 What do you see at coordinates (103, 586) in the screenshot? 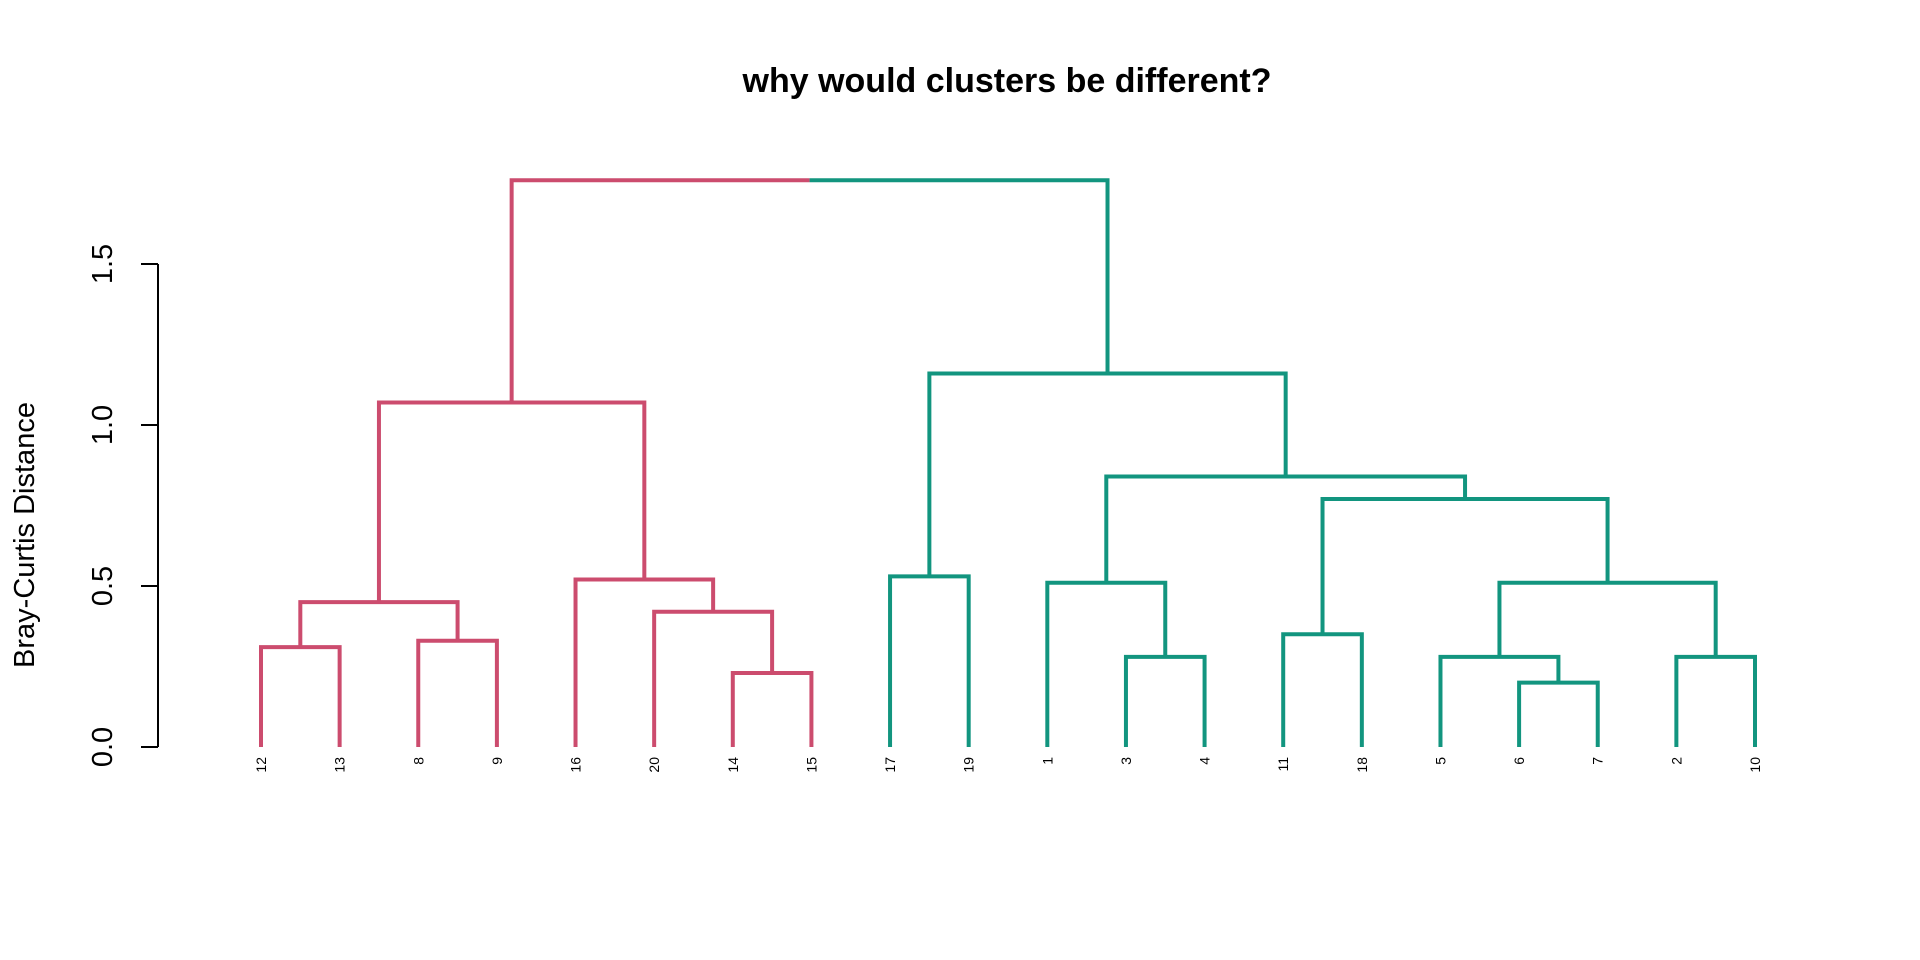
I see `y-tick-label: 0.5` at bounding box center [103, 586].